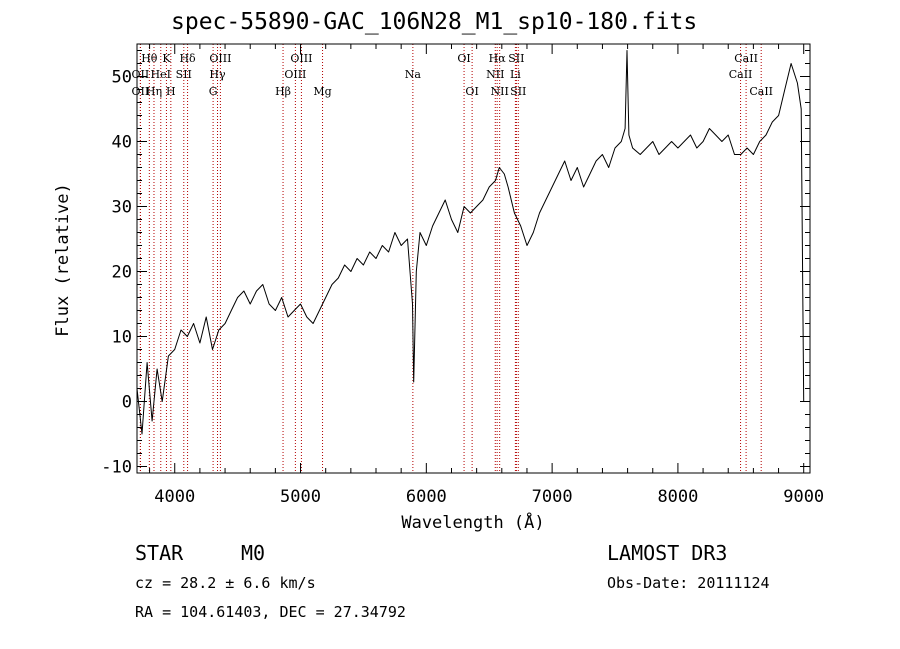 The height and width of the screenshot is (649, 900). I want to click on line-marker-label: Hθ, so click(149, 58).